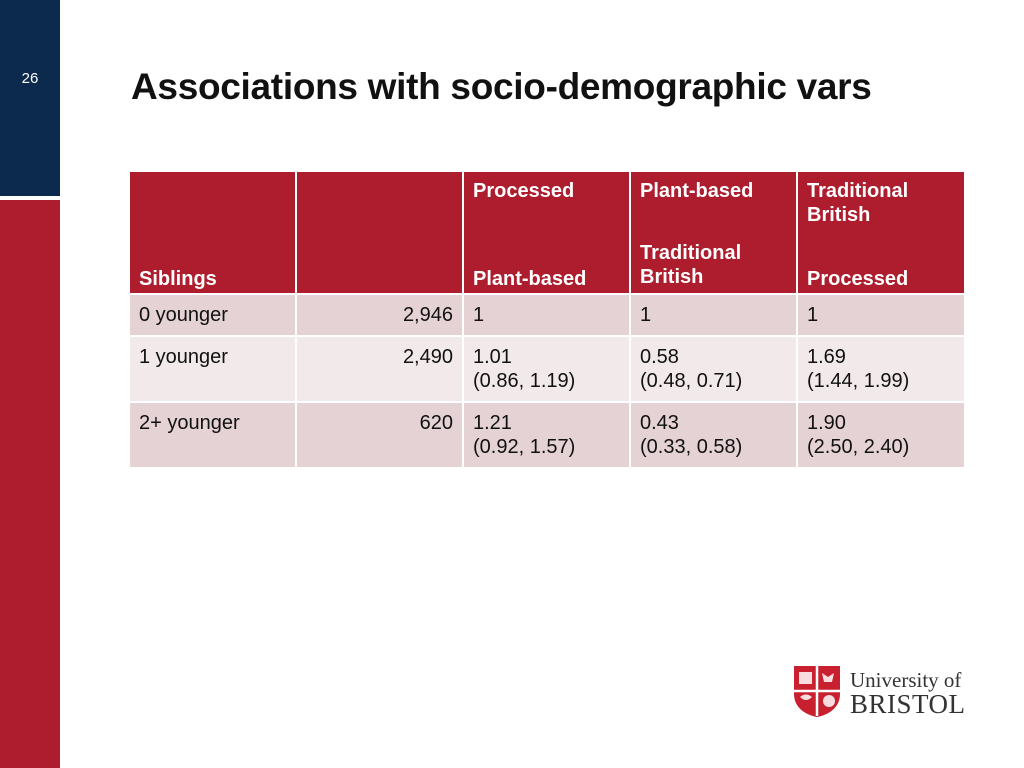 The width and height of the screenshot is (1024, 768). I want to click on table-row: 0 younger 2,946 1 1 1, so click(547, 315).